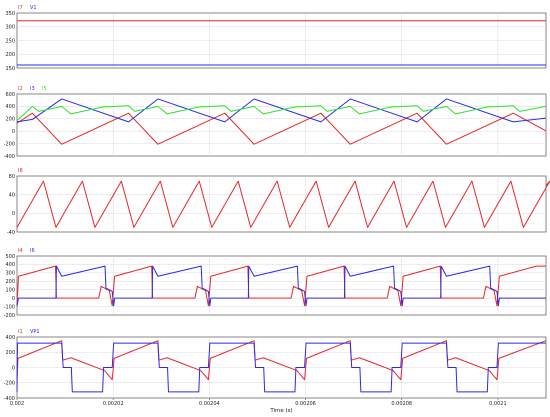 The height and width of the screenshot is (417, 550). I want to click on panel-4-ytick-label: 400, so click(10, 265).